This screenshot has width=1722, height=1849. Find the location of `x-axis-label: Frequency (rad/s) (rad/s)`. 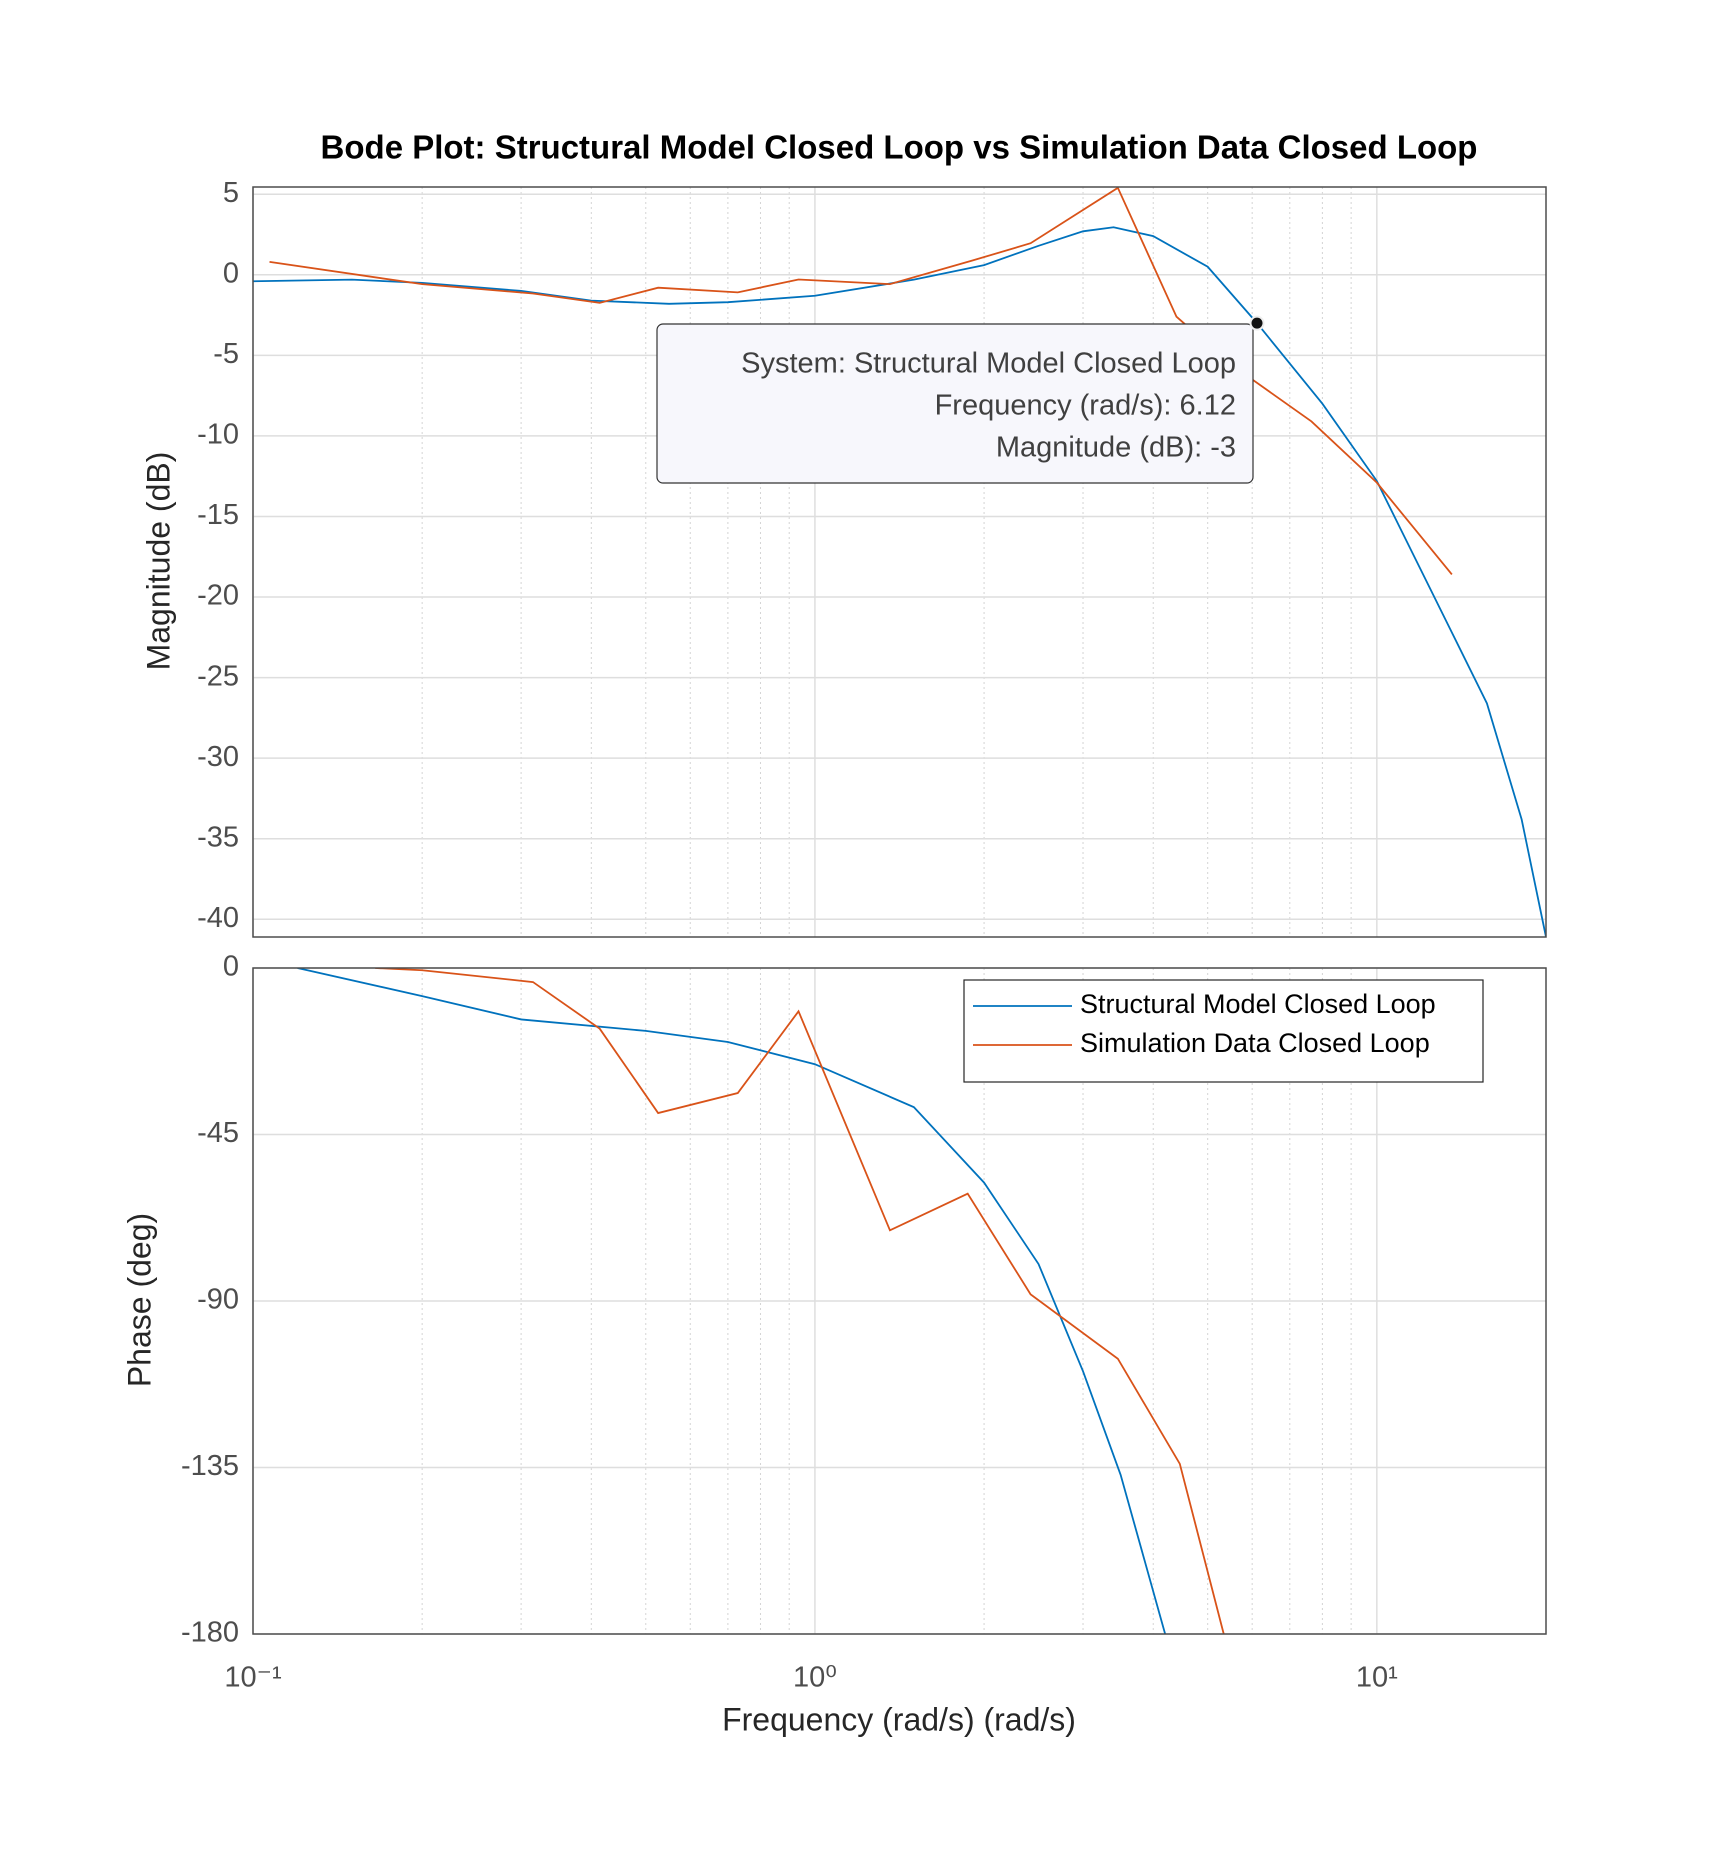

x-axis-label: Frequency (rad/s) (rad/s) is located at coordinates (899, 1719).